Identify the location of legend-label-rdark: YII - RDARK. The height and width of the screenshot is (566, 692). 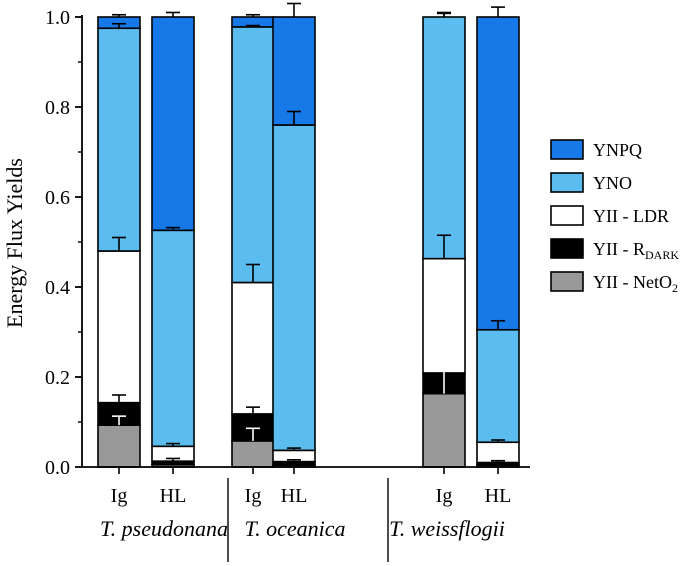
(636, 250).